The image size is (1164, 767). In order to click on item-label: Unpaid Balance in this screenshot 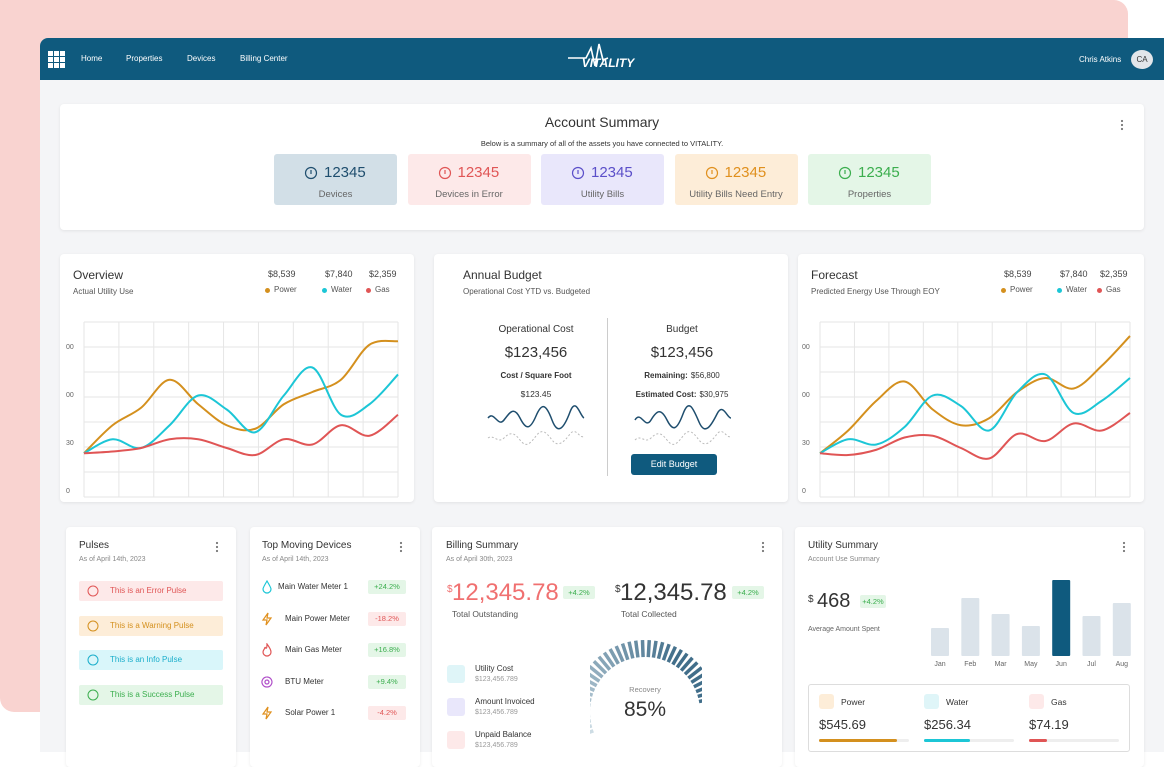, I will do `click(503, 734)`.